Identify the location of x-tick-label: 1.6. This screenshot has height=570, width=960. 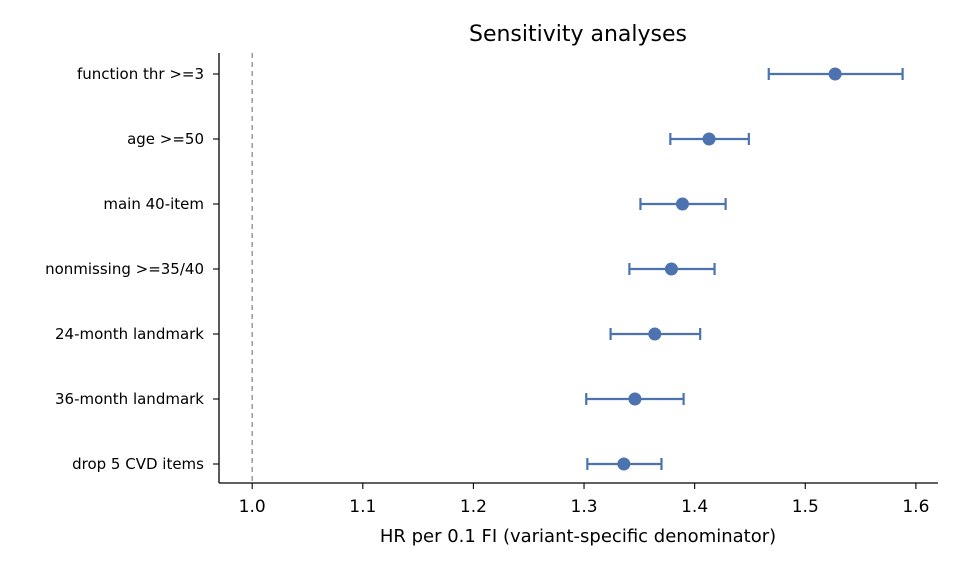
(915, 507).